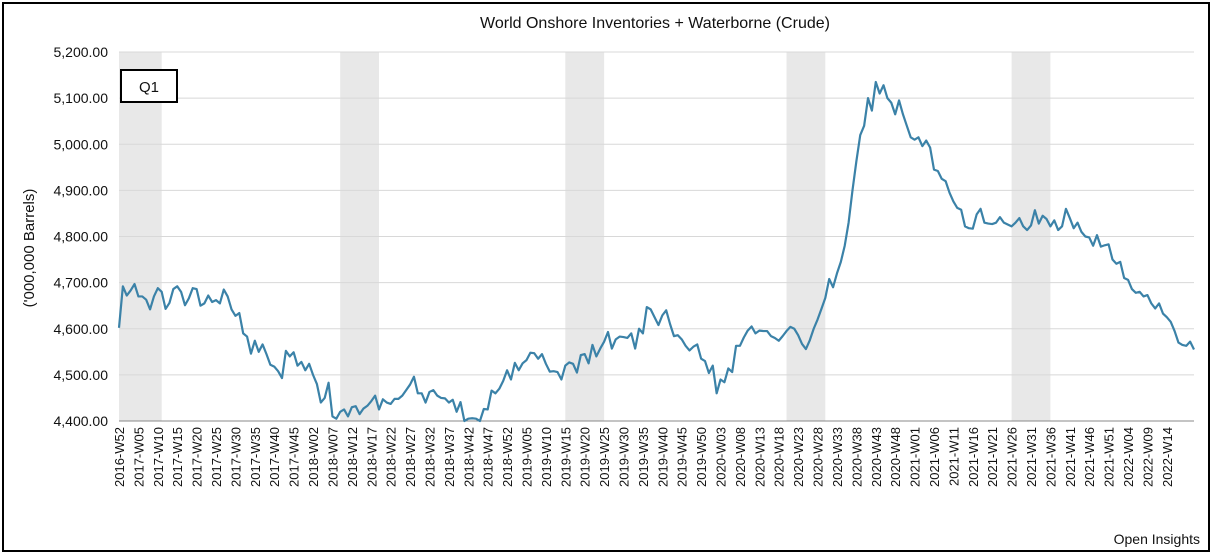 The width and height of the screenshot is (1216, 558). Describe the element at coordinates (779, 457) in the screenshot. I see `x-tick-label: 2020-W18` at that location.